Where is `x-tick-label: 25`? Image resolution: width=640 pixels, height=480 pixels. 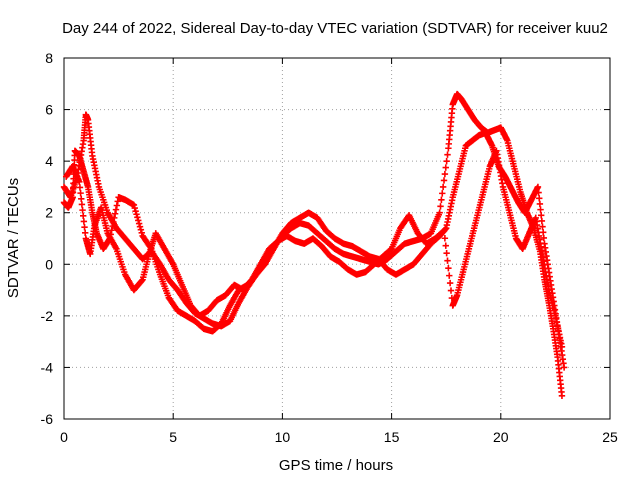 x-tick-label: 25 is located at coordinates (610, 437).